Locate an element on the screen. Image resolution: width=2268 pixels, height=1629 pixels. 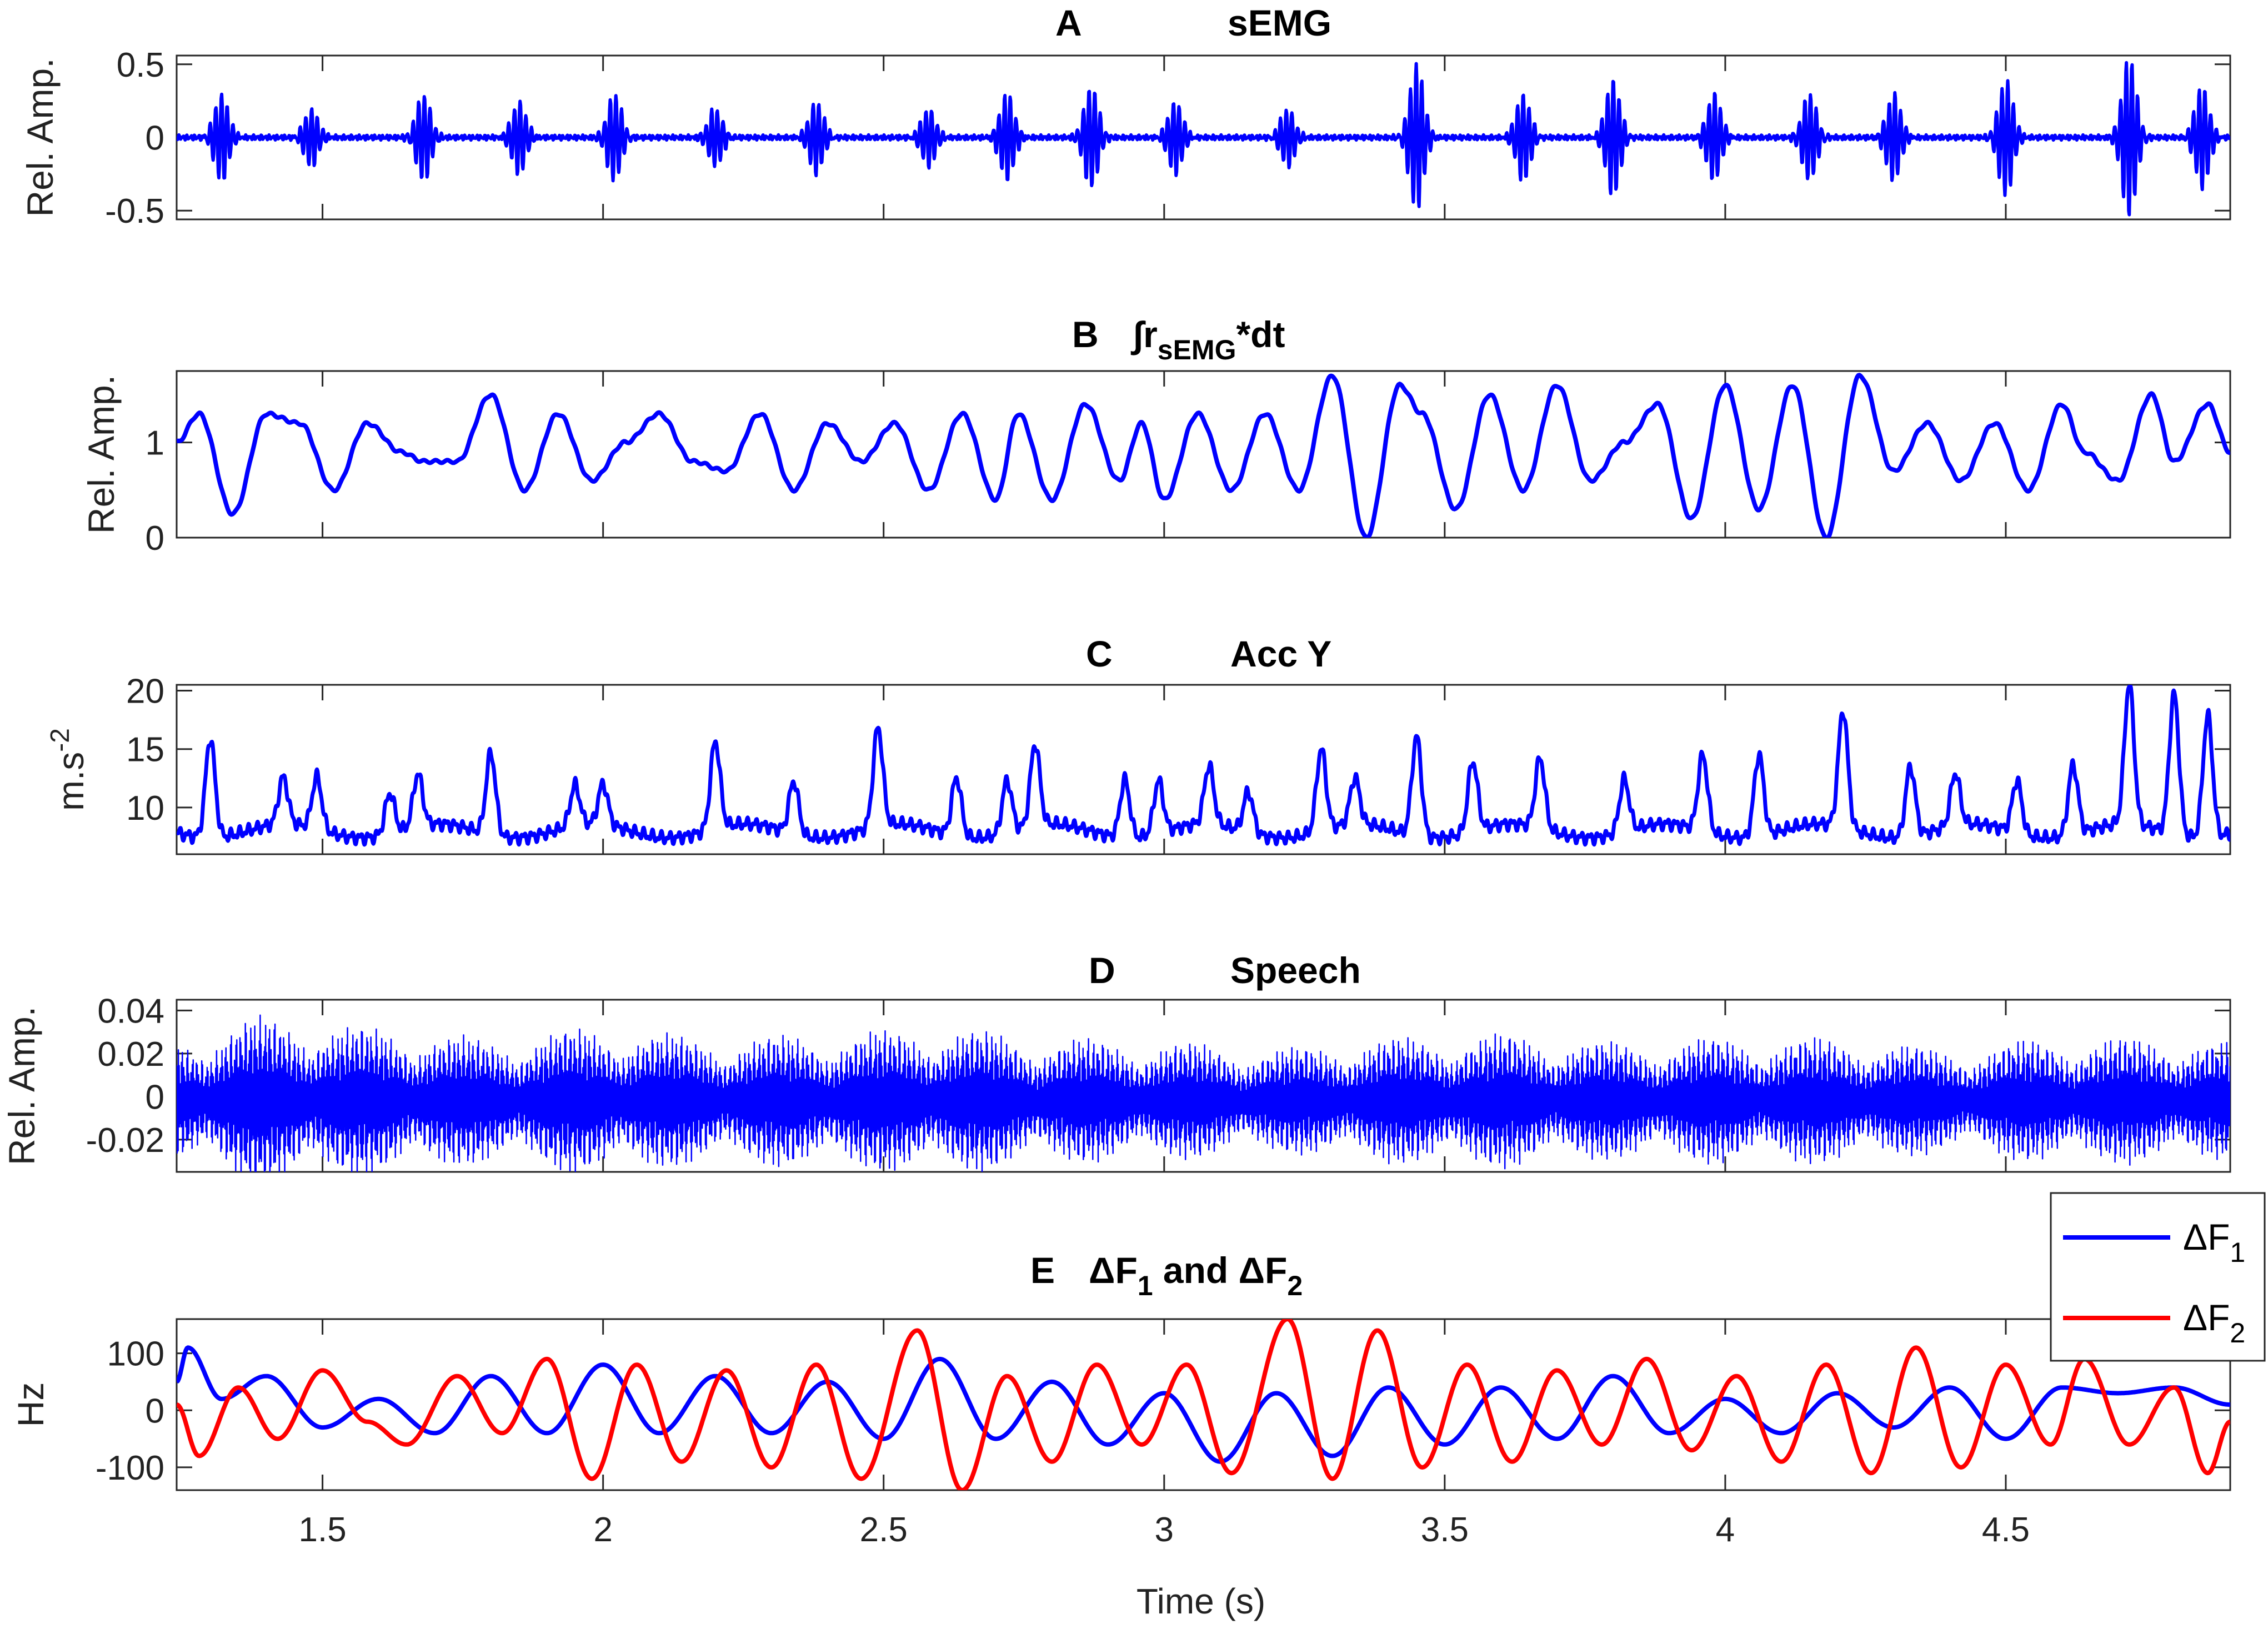
x-tick-label: 1.5 is located at coordinates (323, 1530).